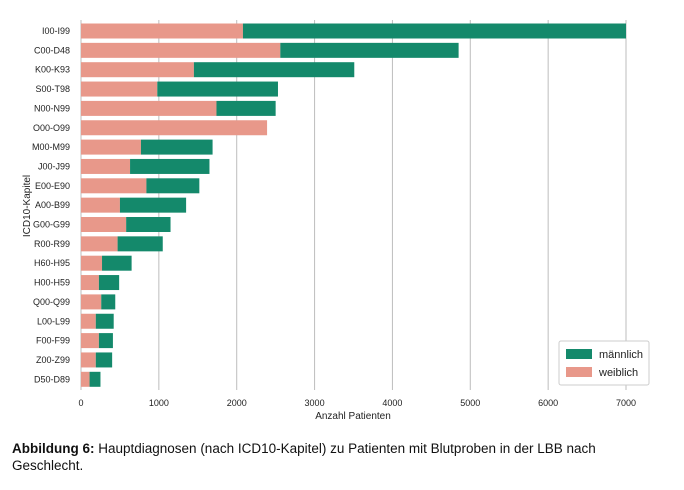 Image resolution: width=684 pixels, height=490 pixels. I want to click on y-tick-label: K00-K93, so click(52, 70).